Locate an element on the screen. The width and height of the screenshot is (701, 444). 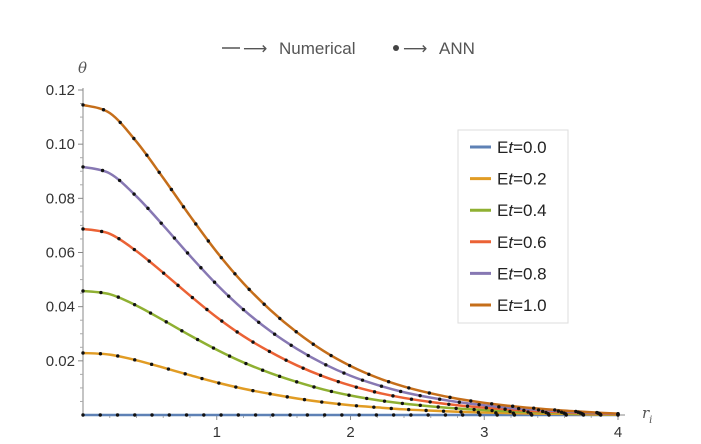
legend-label-value: =0.6 is located at coordinates (530, 242).